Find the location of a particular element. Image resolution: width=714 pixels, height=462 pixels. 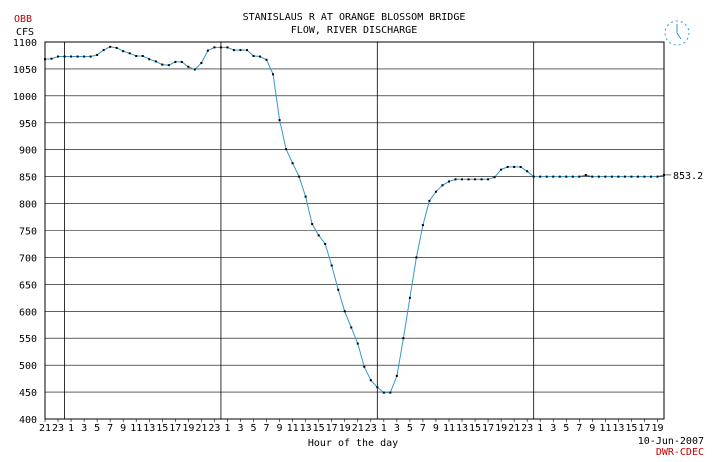

y-tick-label: 1050 is located at coordinates (25, 70).